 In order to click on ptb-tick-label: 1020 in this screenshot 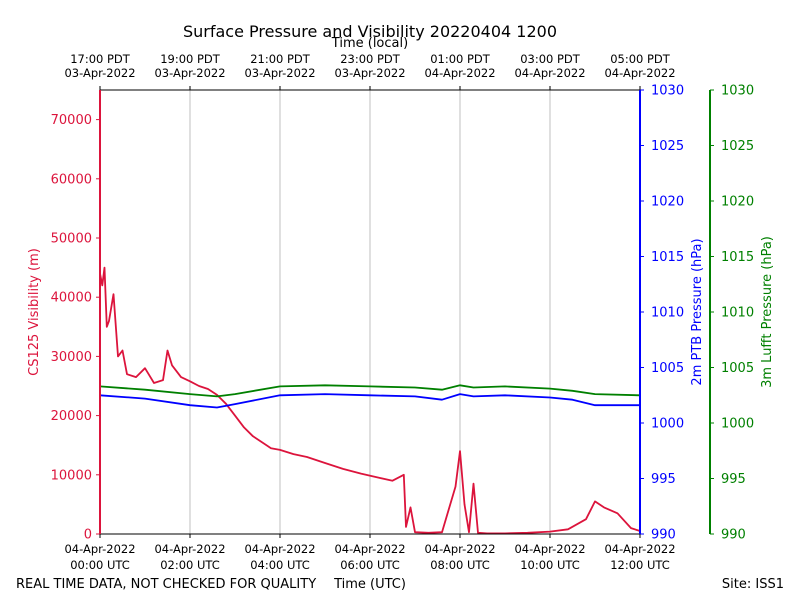, I will do `click(667, 202)`.